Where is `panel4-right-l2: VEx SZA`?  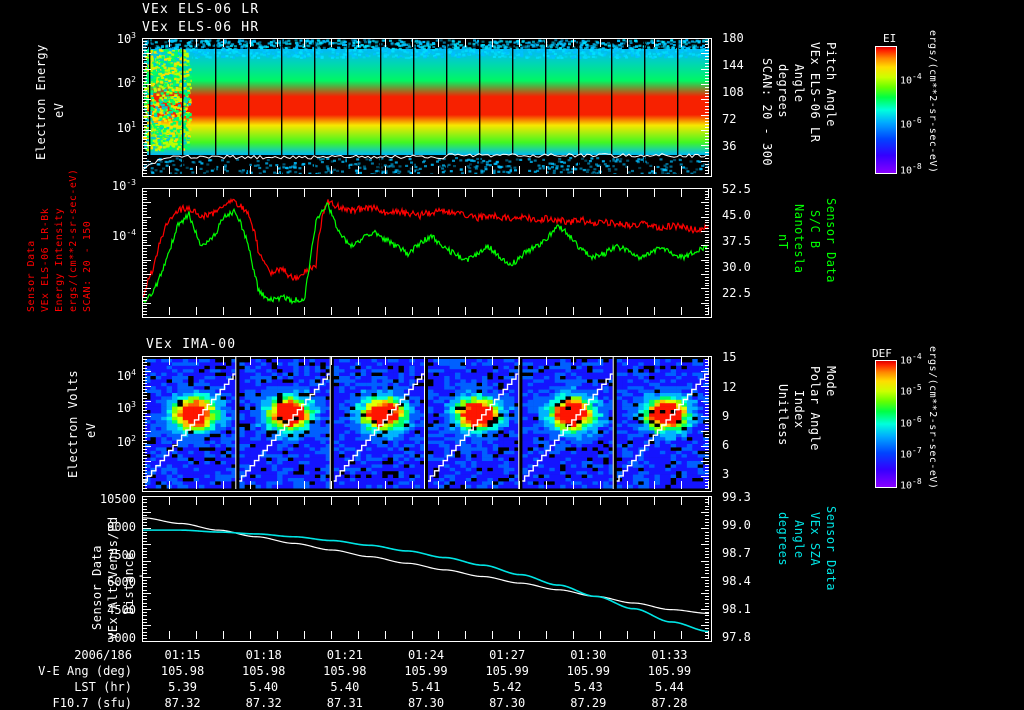 panel4-right-l2: VEx SZA is located at coordinates (815, 539).